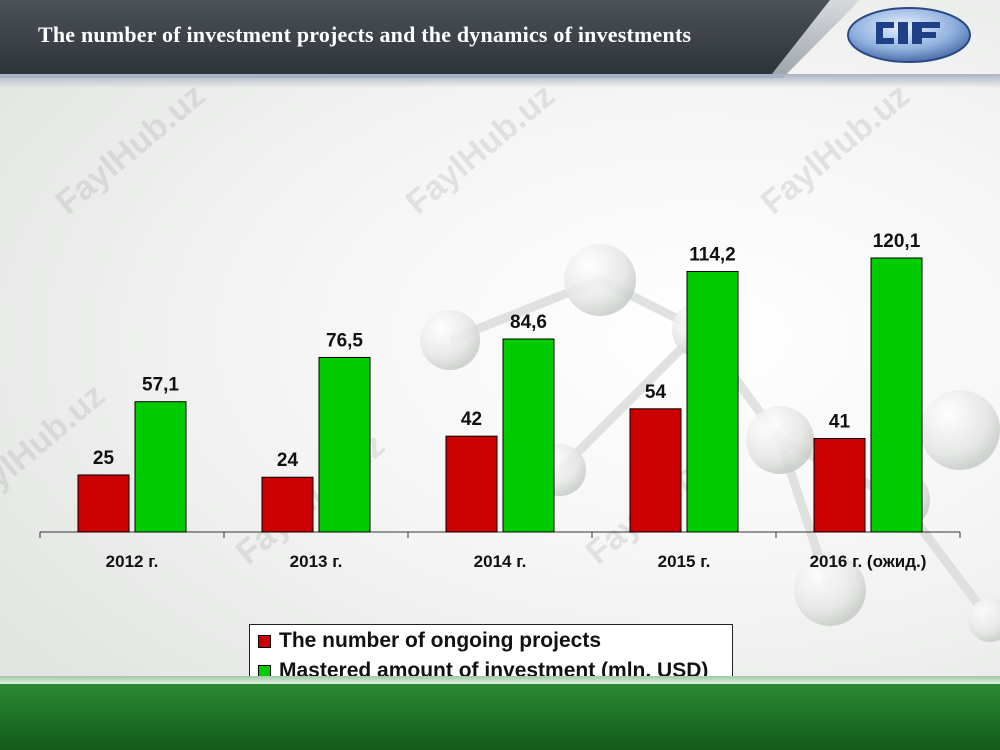 This screenshot has height=750, width=1000. What do you see at coordinates (440, 640) in the screenshot?
I see `legend-label-projects: The number of ongoing projects` at bounding box center [440, 640].